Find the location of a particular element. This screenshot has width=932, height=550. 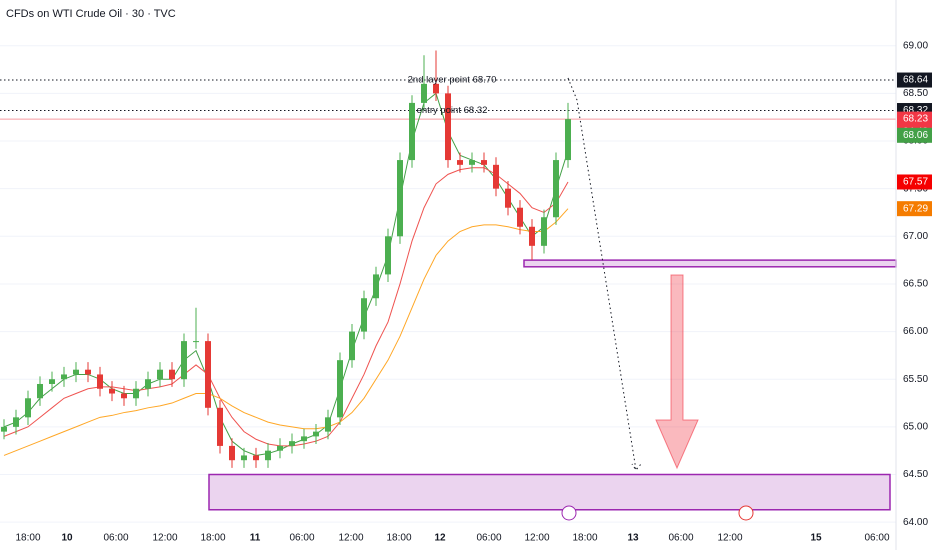

price-label: 67.57 is located at coordinates (915, 182).